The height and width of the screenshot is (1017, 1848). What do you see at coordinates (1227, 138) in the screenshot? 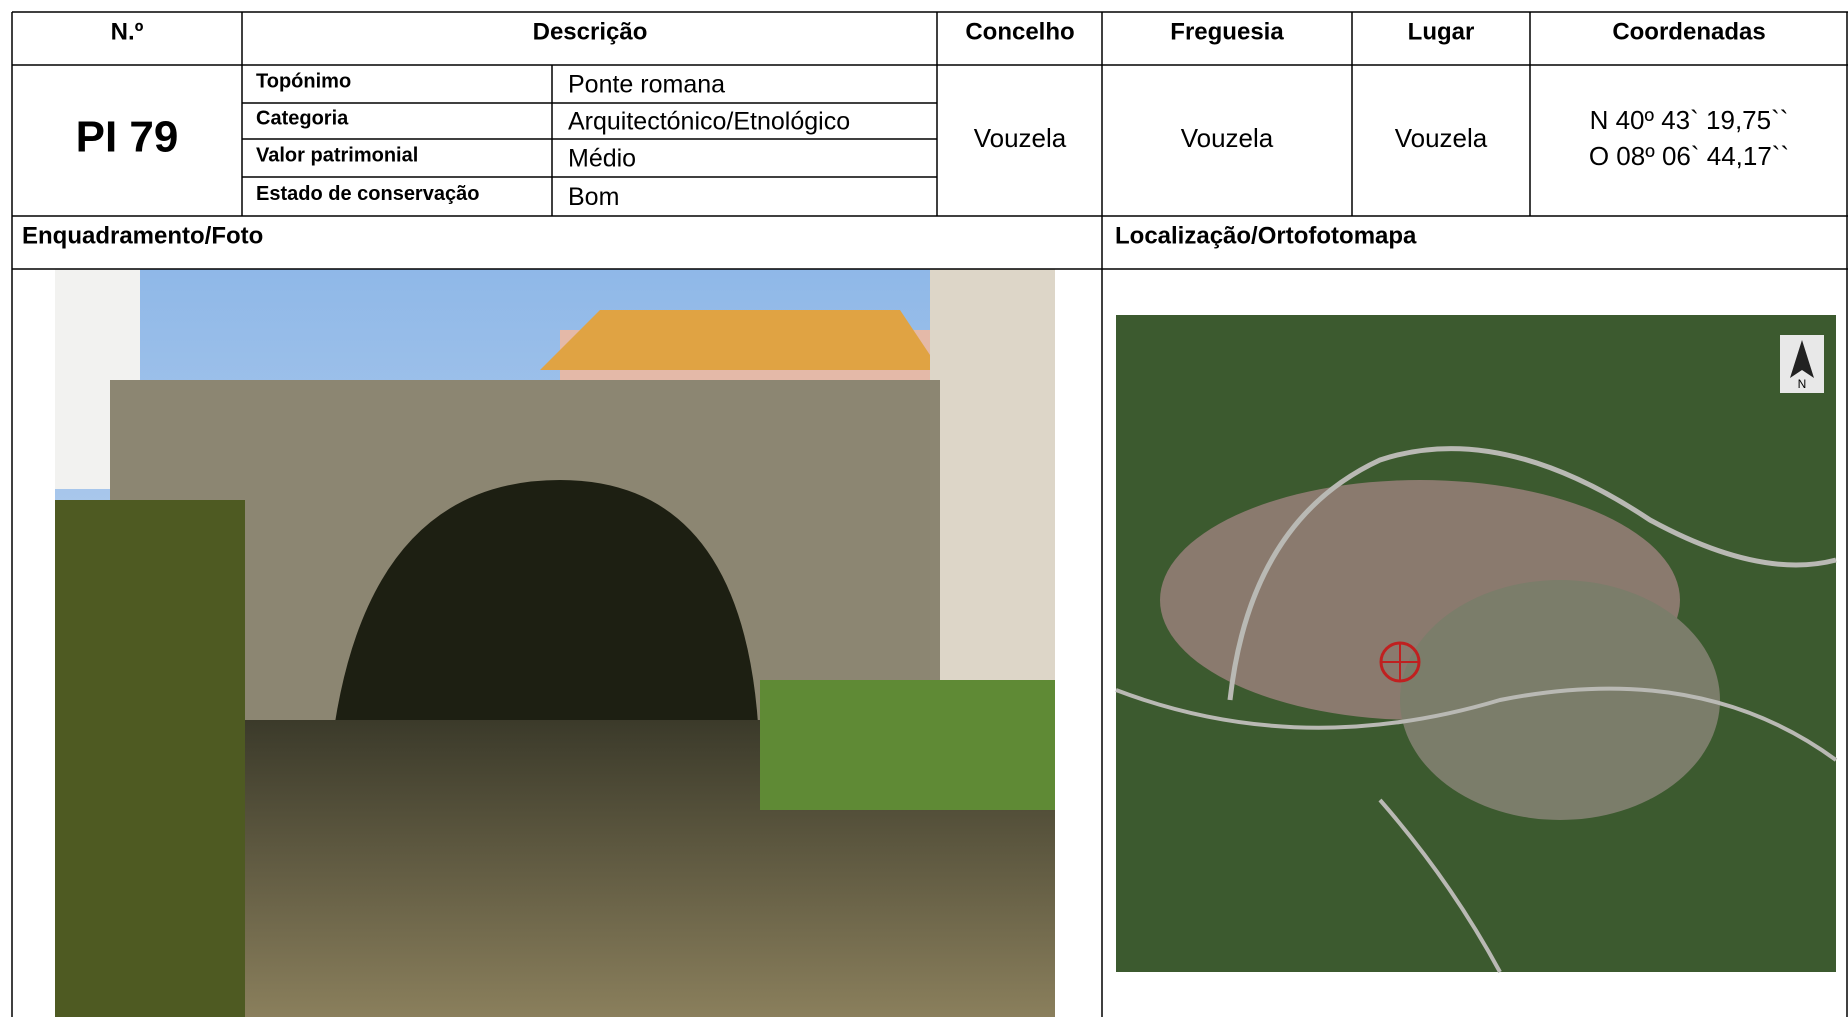
I see `freguesia: Vouzela` at bounding box center [1227, 138].